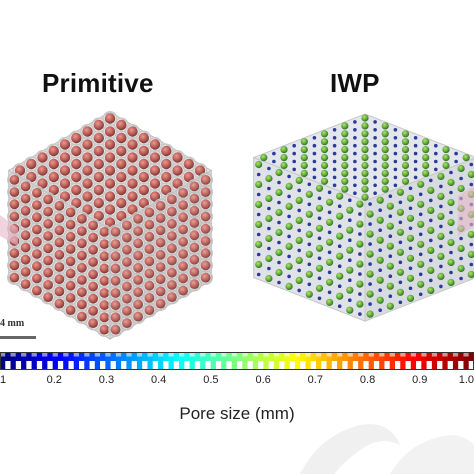  What do you see at coordinates (98, 83) in the screenshot?
I see `primitive-title: Primitive` at bounding box center [98, 83].